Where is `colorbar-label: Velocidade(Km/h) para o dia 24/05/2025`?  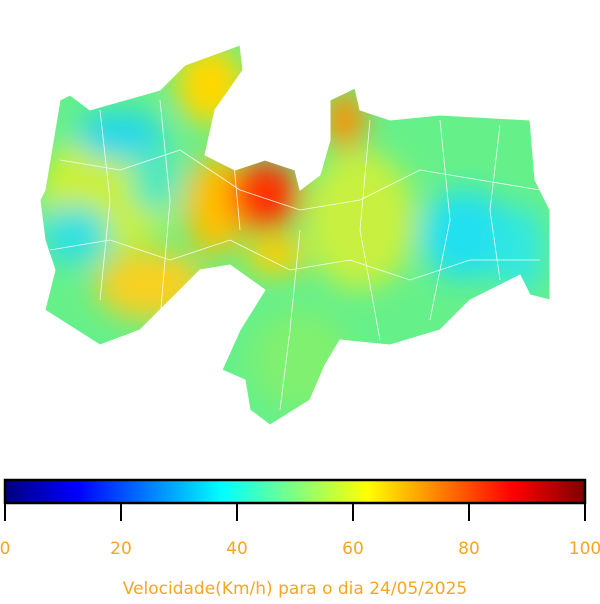
colorbar-label: Velocidade(Km/h) para o dia 24/05/2025 is located at coordinates (295, 589).